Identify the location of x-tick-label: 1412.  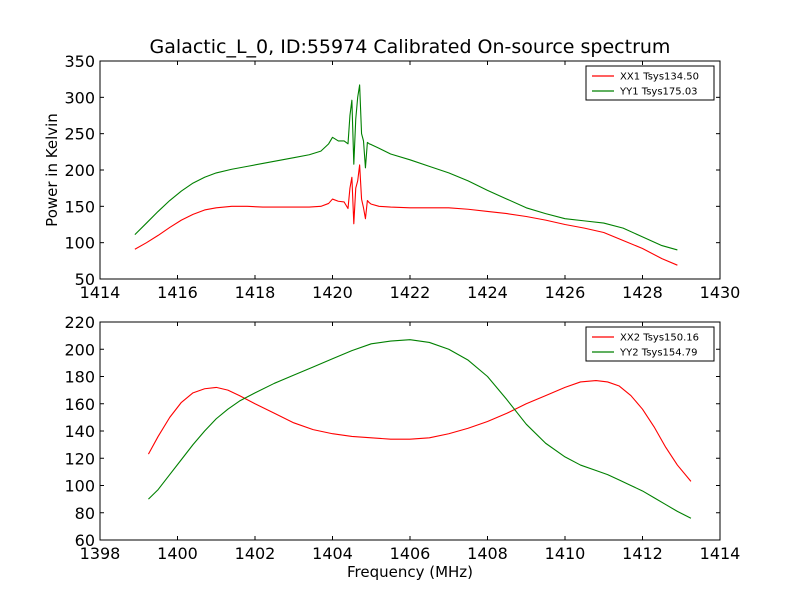
(642, 553).